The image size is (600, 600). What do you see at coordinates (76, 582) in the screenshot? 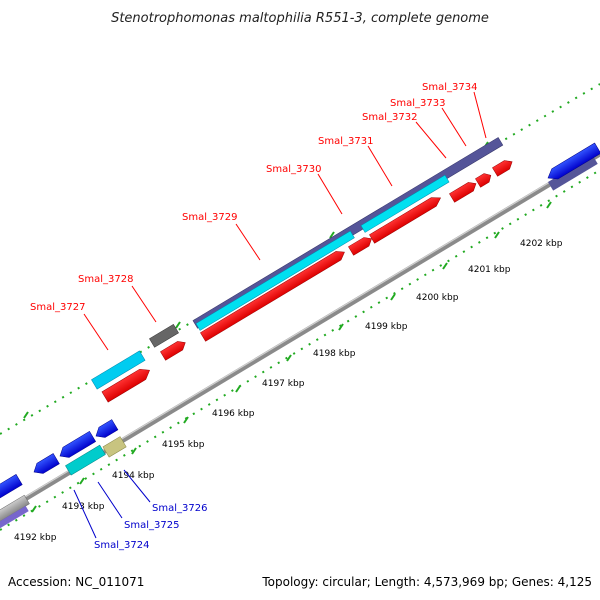
I see `accession-text: Accession: NC_011071` at bounding box center [76, 582].